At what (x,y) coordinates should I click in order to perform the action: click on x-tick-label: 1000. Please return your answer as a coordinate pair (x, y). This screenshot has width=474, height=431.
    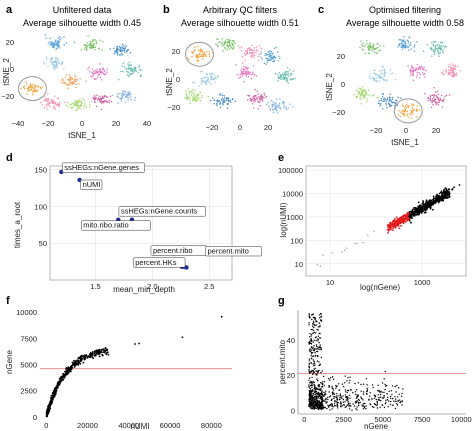
    Looking at the image, I should click on (422, 282).